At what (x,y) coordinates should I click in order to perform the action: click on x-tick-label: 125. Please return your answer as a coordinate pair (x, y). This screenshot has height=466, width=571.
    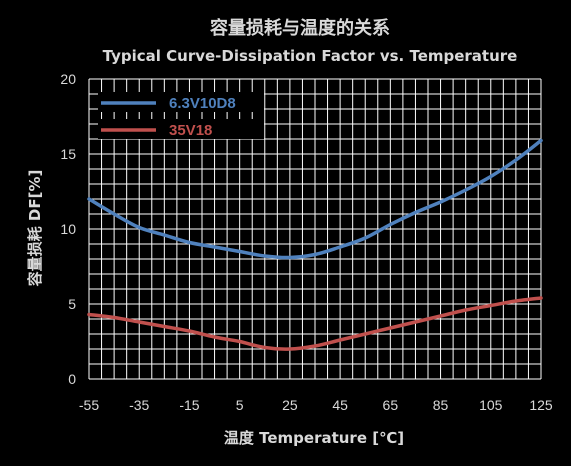
    Looking at the image, I should click on (541, 405).